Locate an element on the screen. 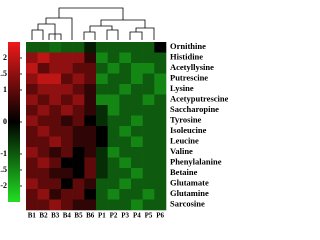  row-label: Isoleucine is located at coordinates (188, 130).